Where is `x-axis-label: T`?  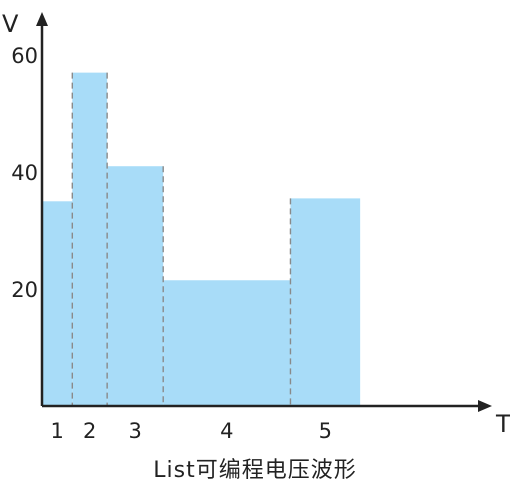 x-axis-label: T is located at coordinates (502, 424).